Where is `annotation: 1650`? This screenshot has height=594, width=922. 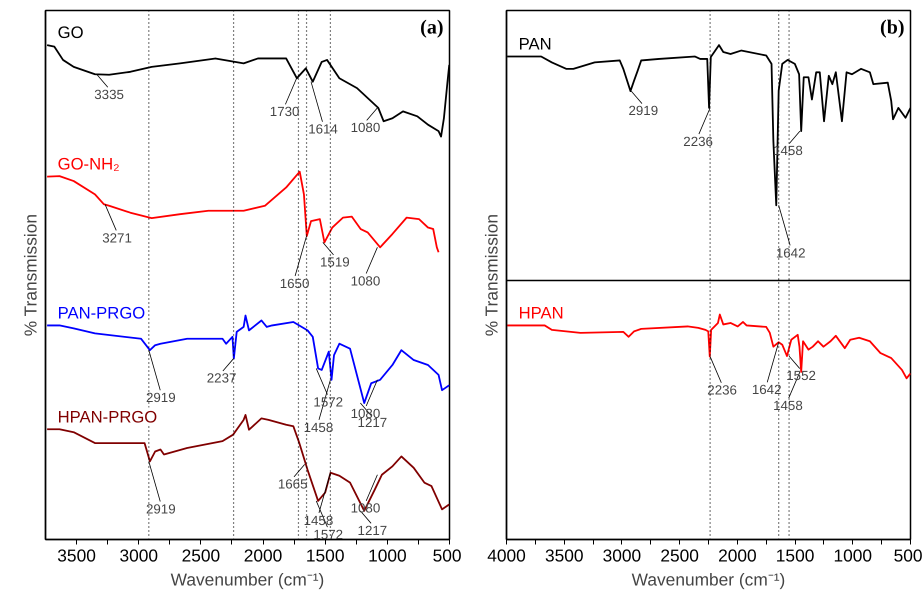
annotation: 1650 is located at coordinates (295, 283).